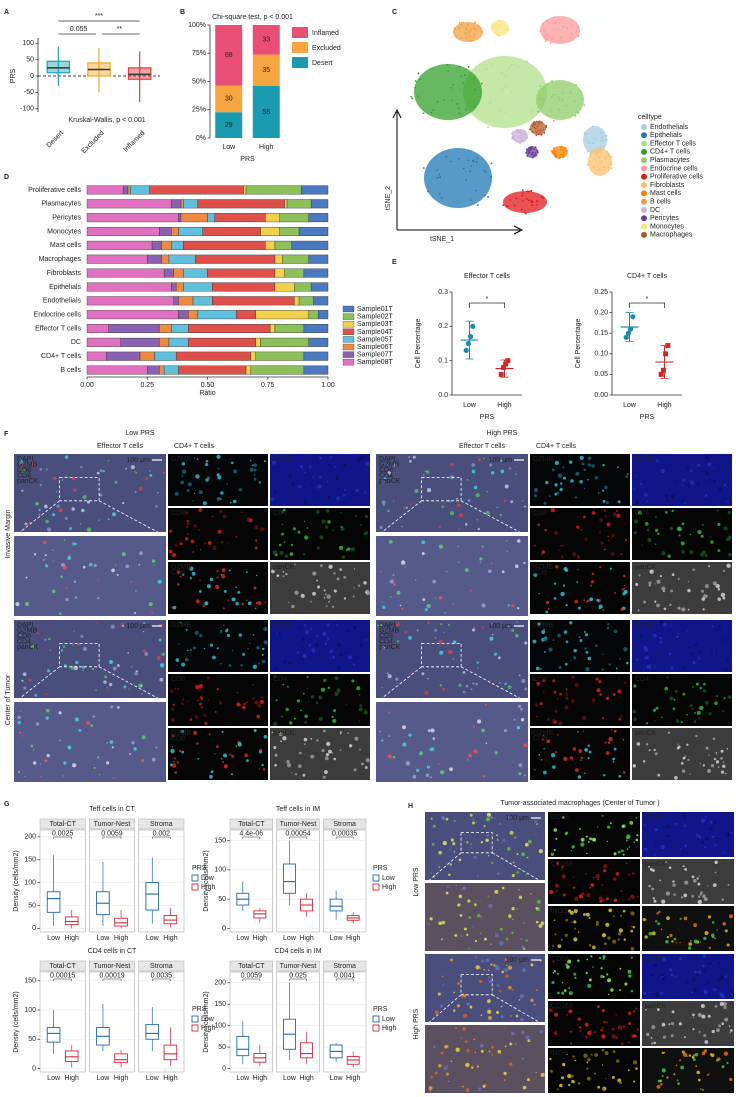 This screenshot has height=1097, width=736. I want to click on region-label: Invasive Margin, so click(8, 533).